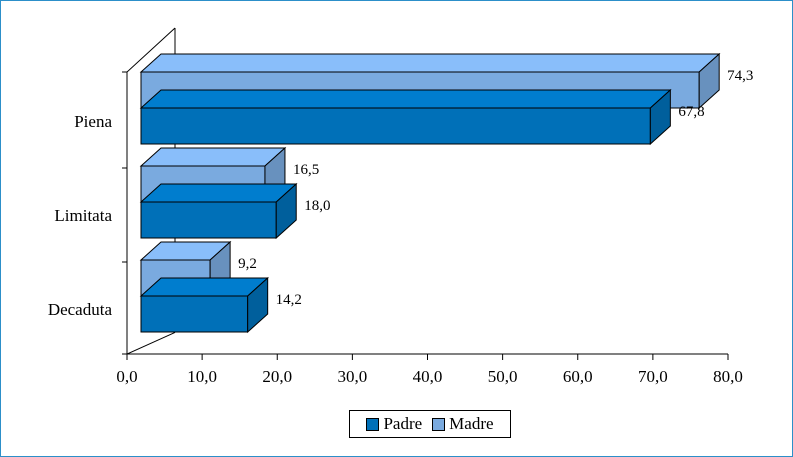 The height and width of the screenshot is (457, 793). Describe the element at coordinates (126, 376) in the screenshot. I see `x-tick-label: 0,0` at that location.